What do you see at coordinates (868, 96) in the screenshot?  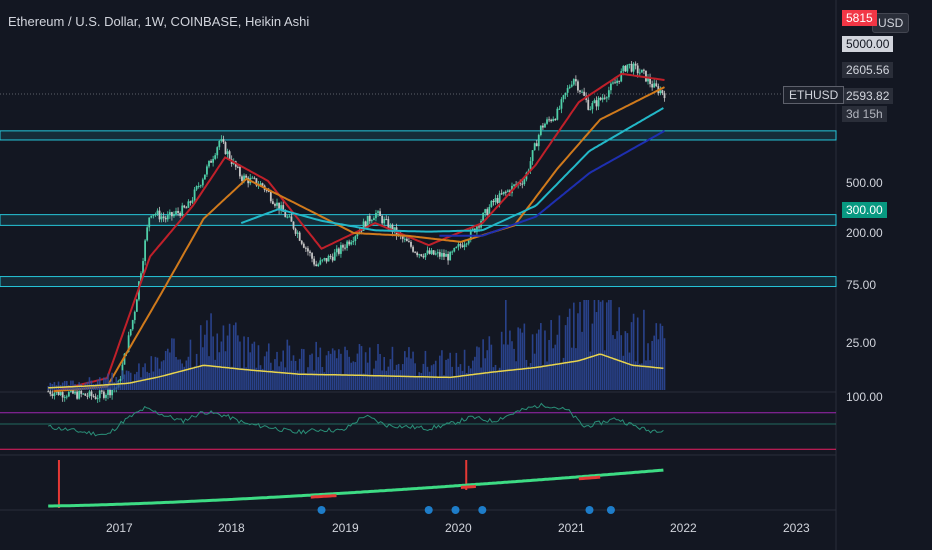 I see `price-b-tag: 2593.82` at bounding box center [868, 96].